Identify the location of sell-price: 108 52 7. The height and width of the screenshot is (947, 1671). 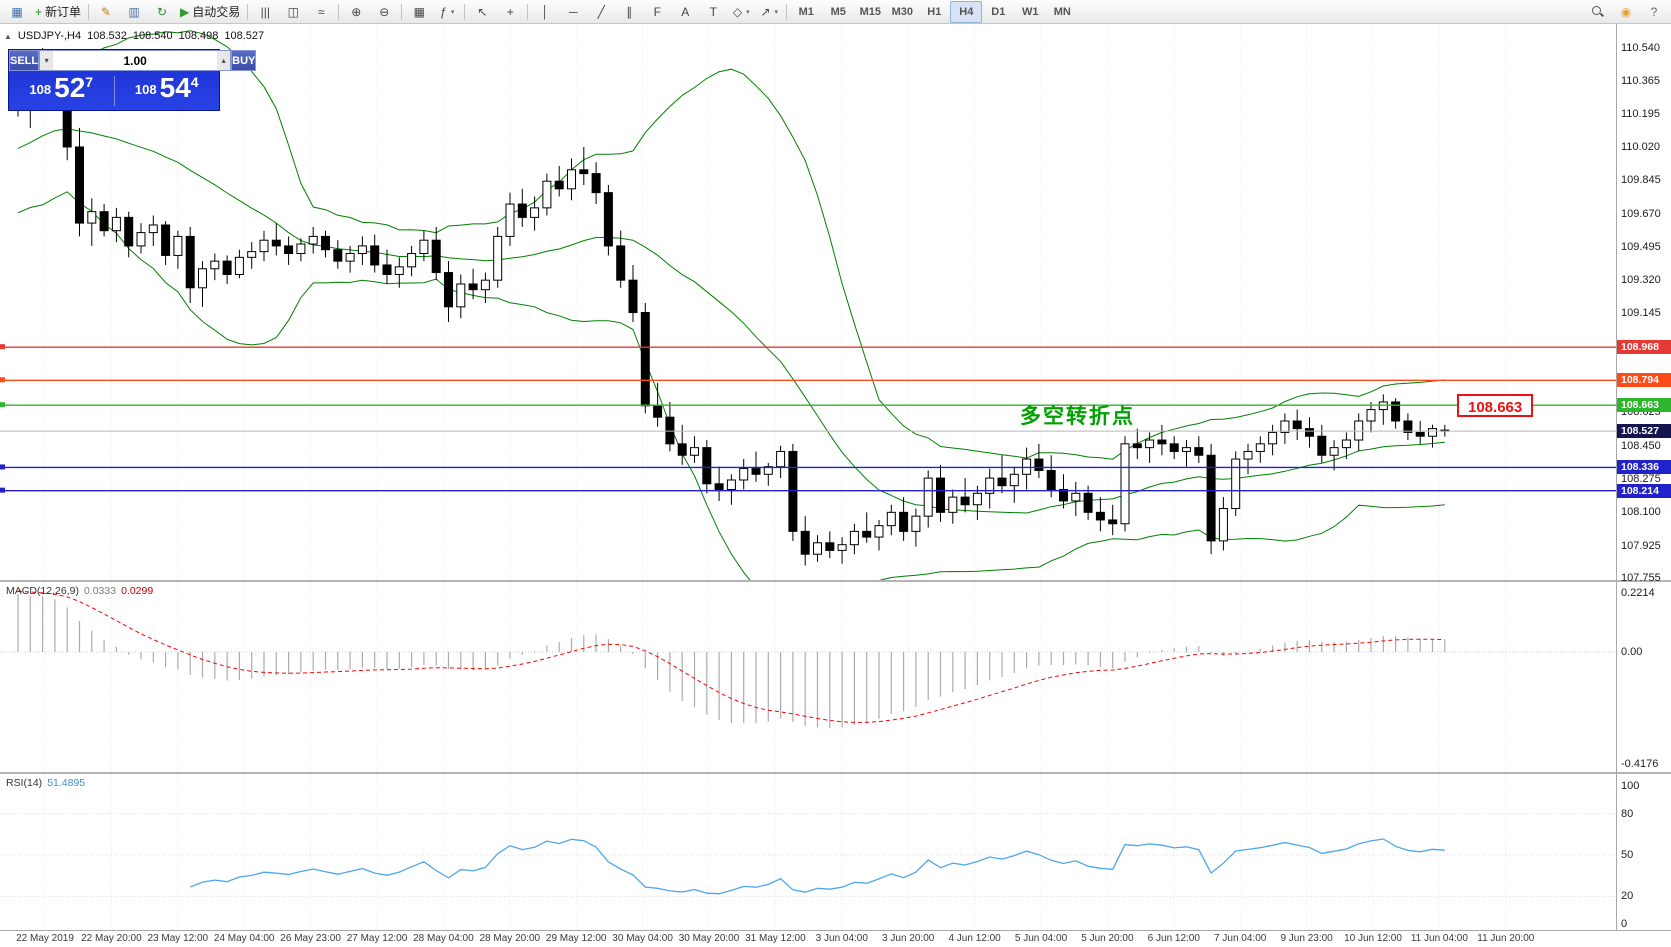
(61, 89).